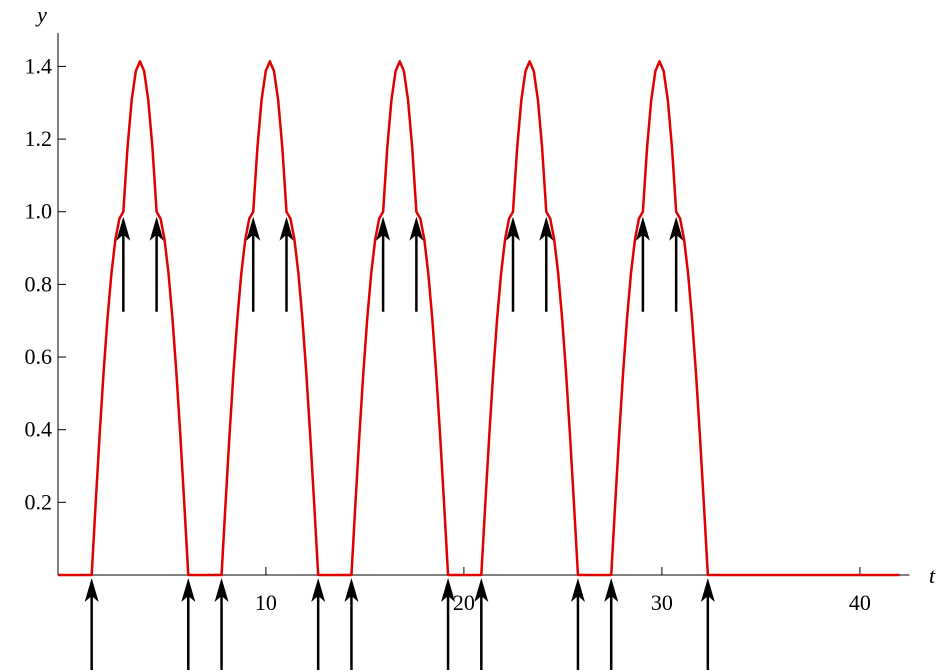 The width and height of the screenshot is (945, 672). Describe the element at coordinates (860, 602) in the screenshot. I see `x-tick-label: 40` at that location.